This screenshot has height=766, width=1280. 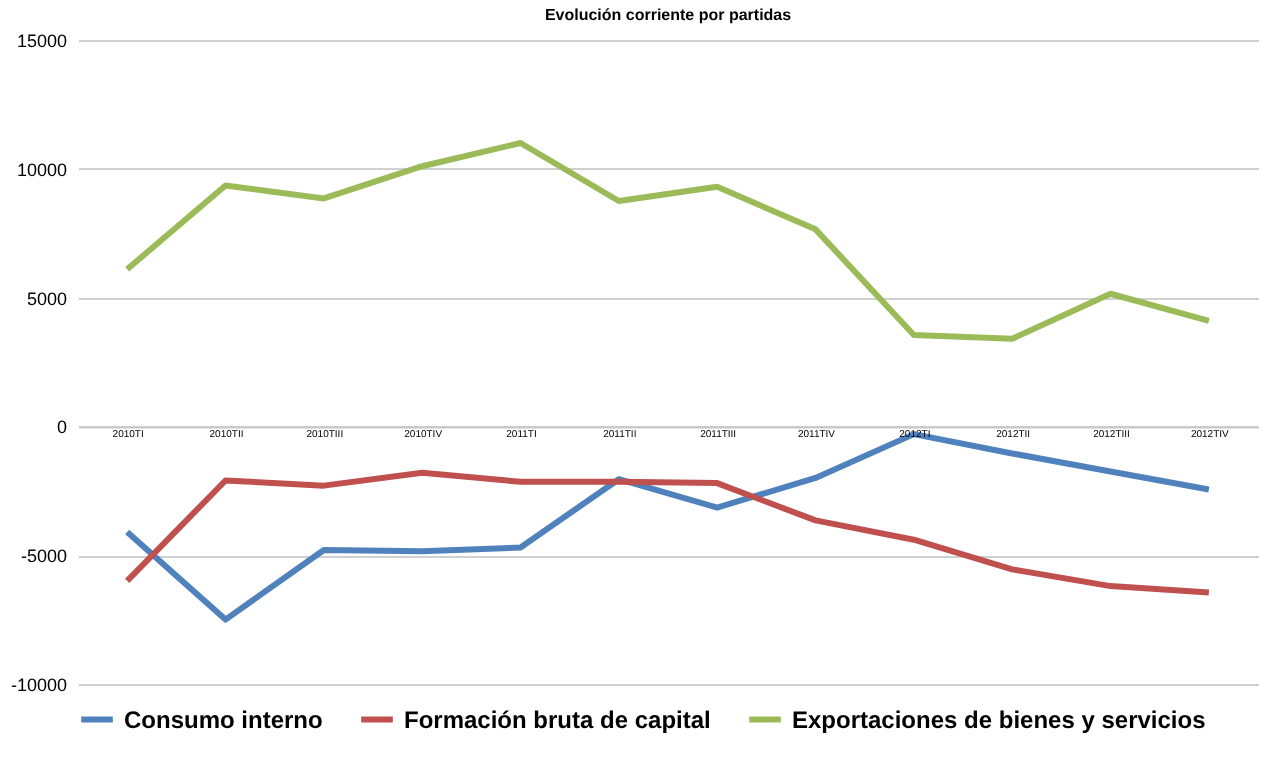 What do you see at coordinates (223, 719) in the screenshot?
I see `legend-label: Consumo interno` at bounding box center [223, 719].